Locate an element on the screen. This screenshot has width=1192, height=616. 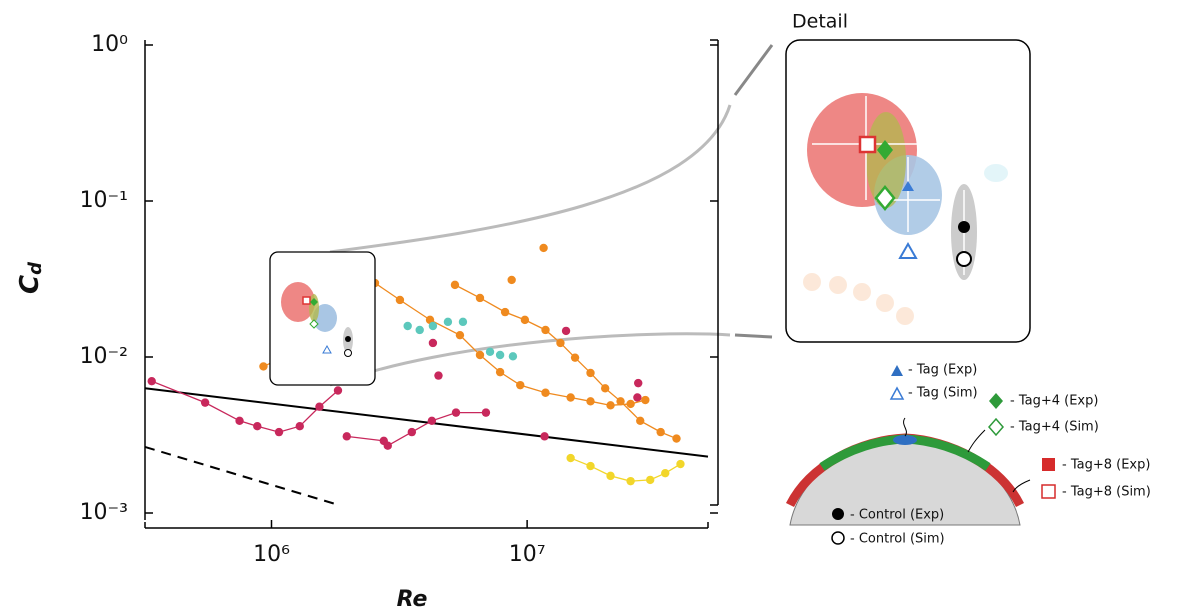
legend-label: - Tag+8 (Exp) is located at coordinates (1106, 465).